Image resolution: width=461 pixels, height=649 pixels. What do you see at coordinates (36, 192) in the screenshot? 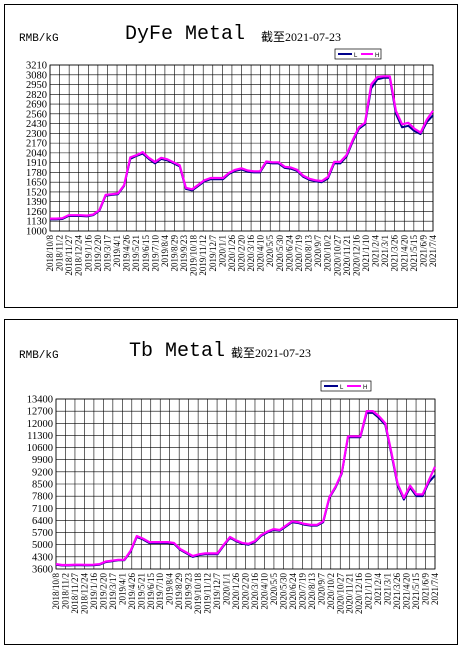
I see `dyfe-y-tick-label: 1520` at bounding box center [36, 192].